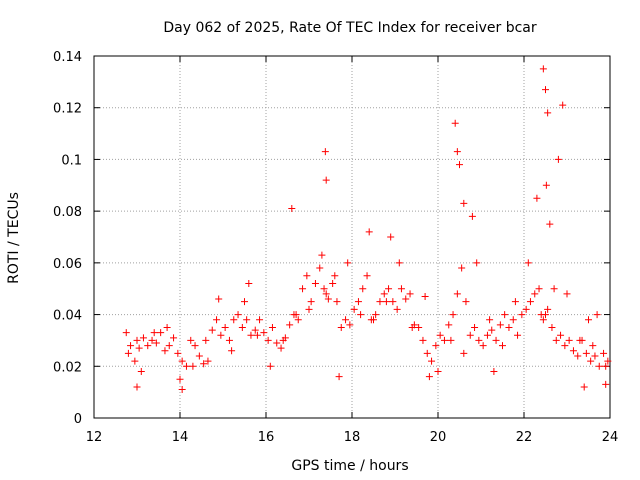  What do you see at coordinates (14, 238) in the screenshot?
I see `y-axis-label: ROTI / TECUs` at bounding box center [14, 238].